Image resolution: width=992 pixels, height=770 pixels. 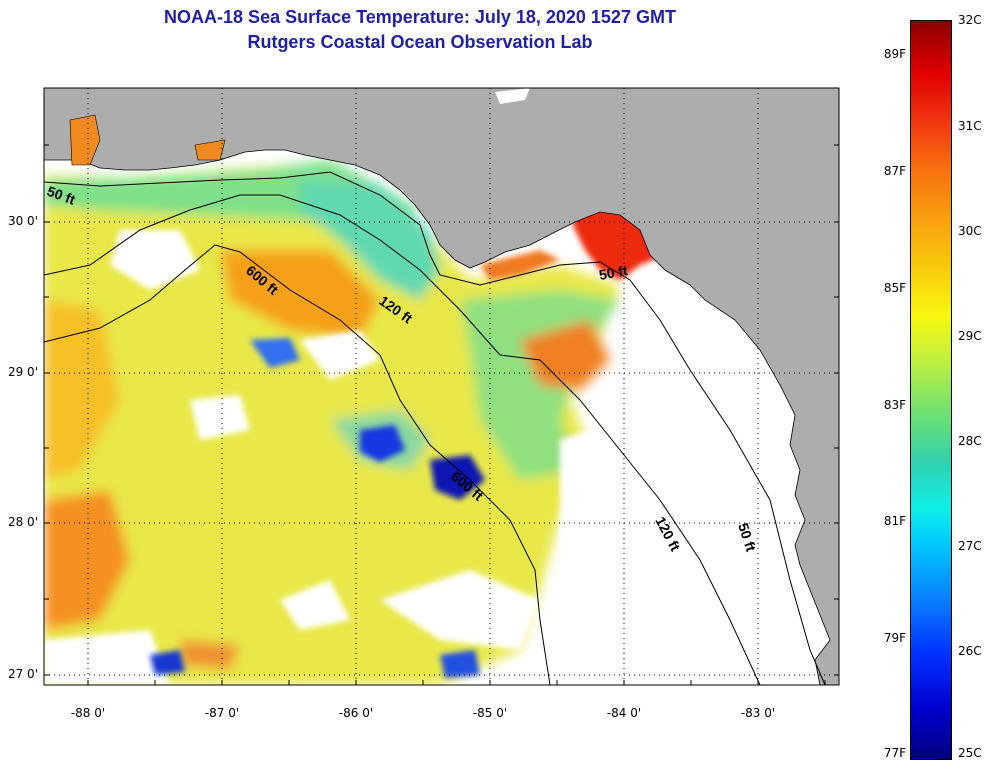 What do you see at coordinates (894, 288) in the screenshot?
I see `colorbar-f-label: 85F` at bounding box center [894, 288].